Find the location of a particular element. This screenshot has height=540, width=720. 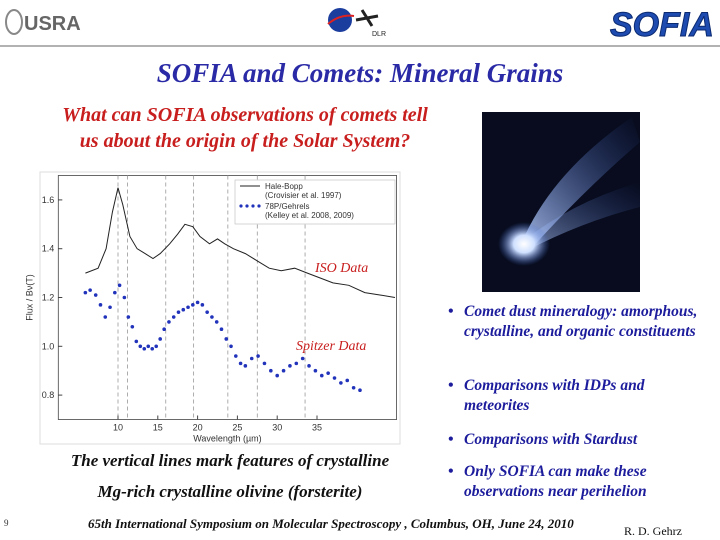

legend-box is located at coordinates (315, 202).